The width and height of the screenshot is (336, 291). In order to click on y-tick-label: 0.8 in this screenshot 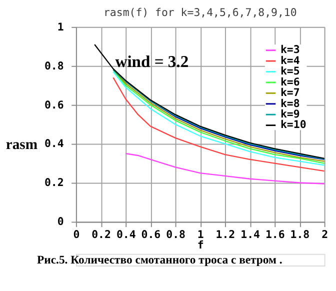, I will do `click(54, 65)`.